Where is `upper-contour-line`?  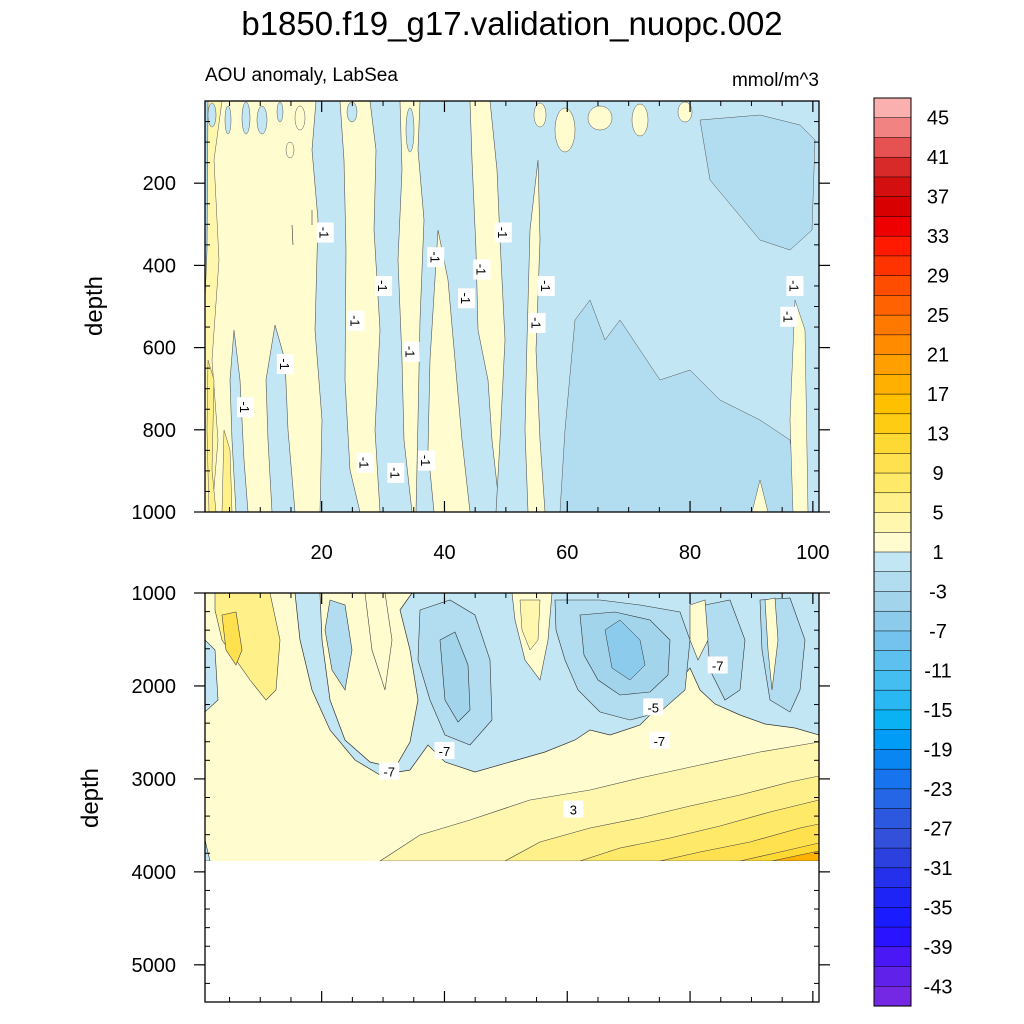 upper-contour-line is located at coordinates (302, 228).